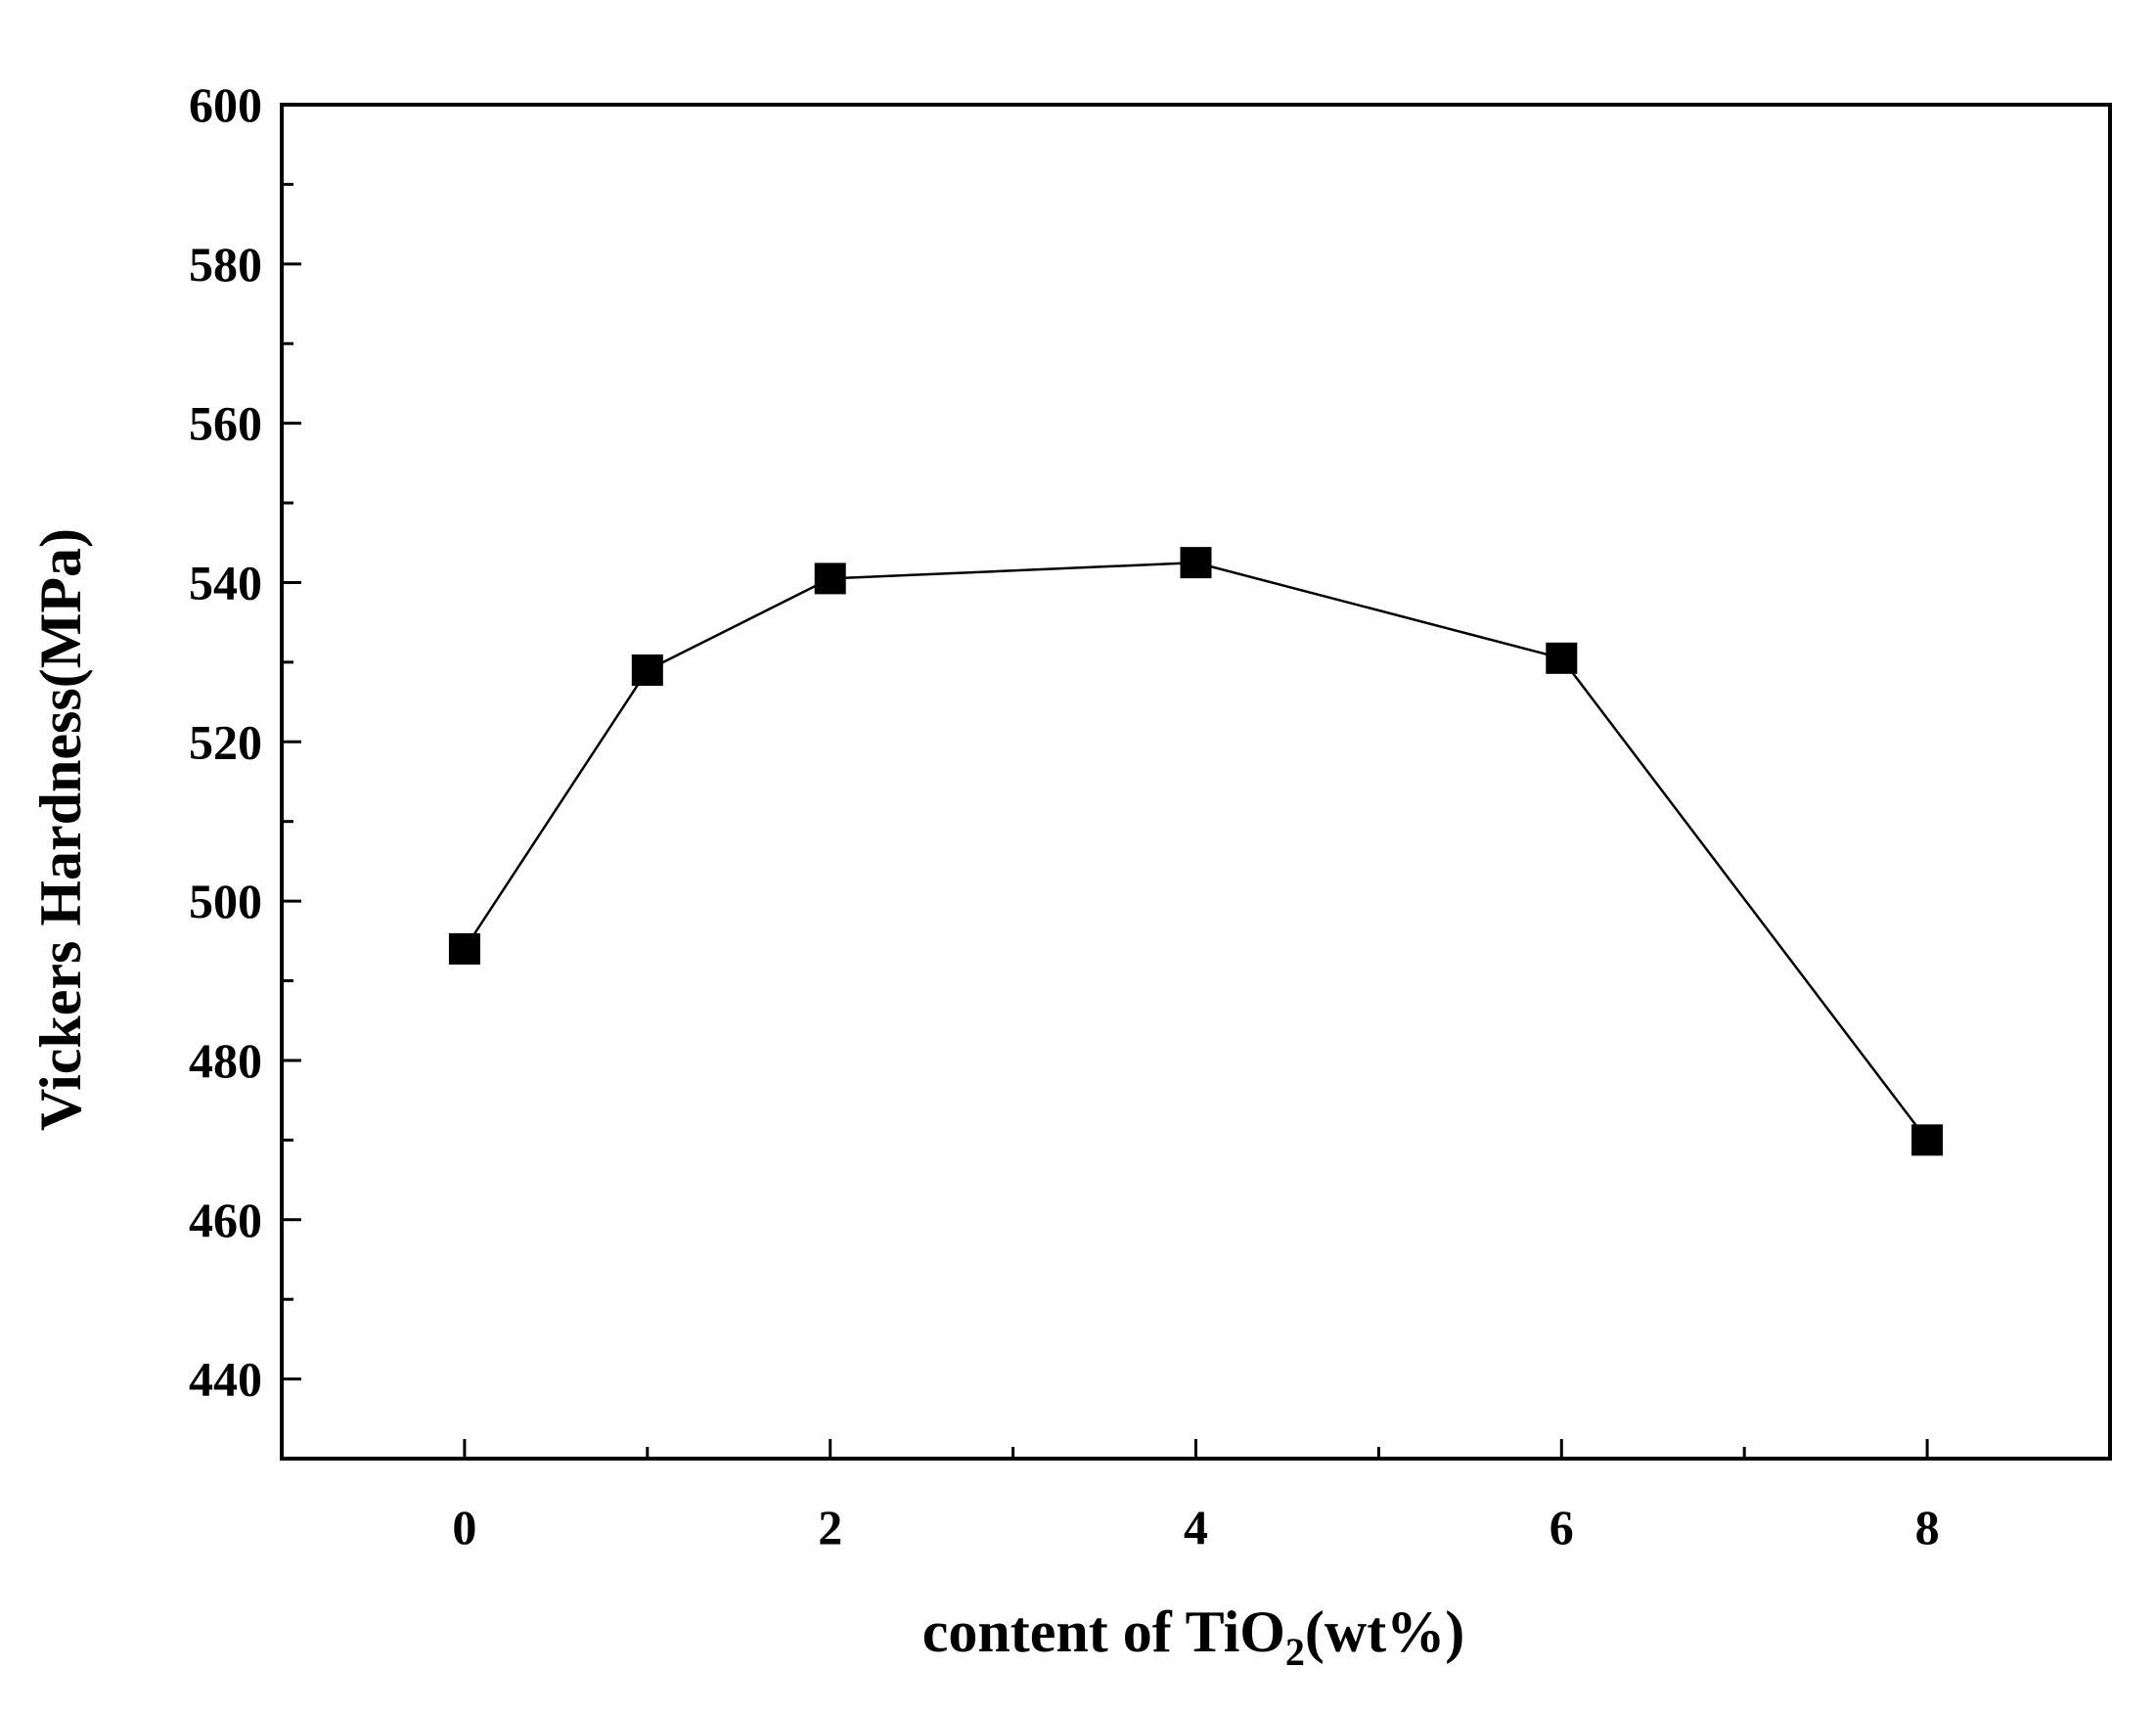 The height and width of the screenshot is (1712, 2156). I want to click on x-tick-label: 6, so click(1562, 1527).